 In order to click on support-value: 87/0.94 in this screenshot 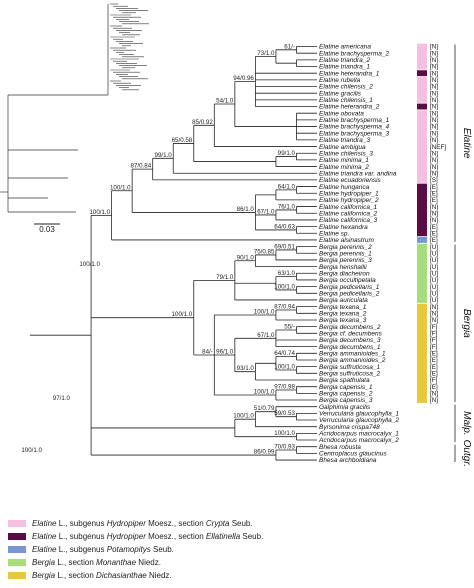, I will do `click(284, 306)`.